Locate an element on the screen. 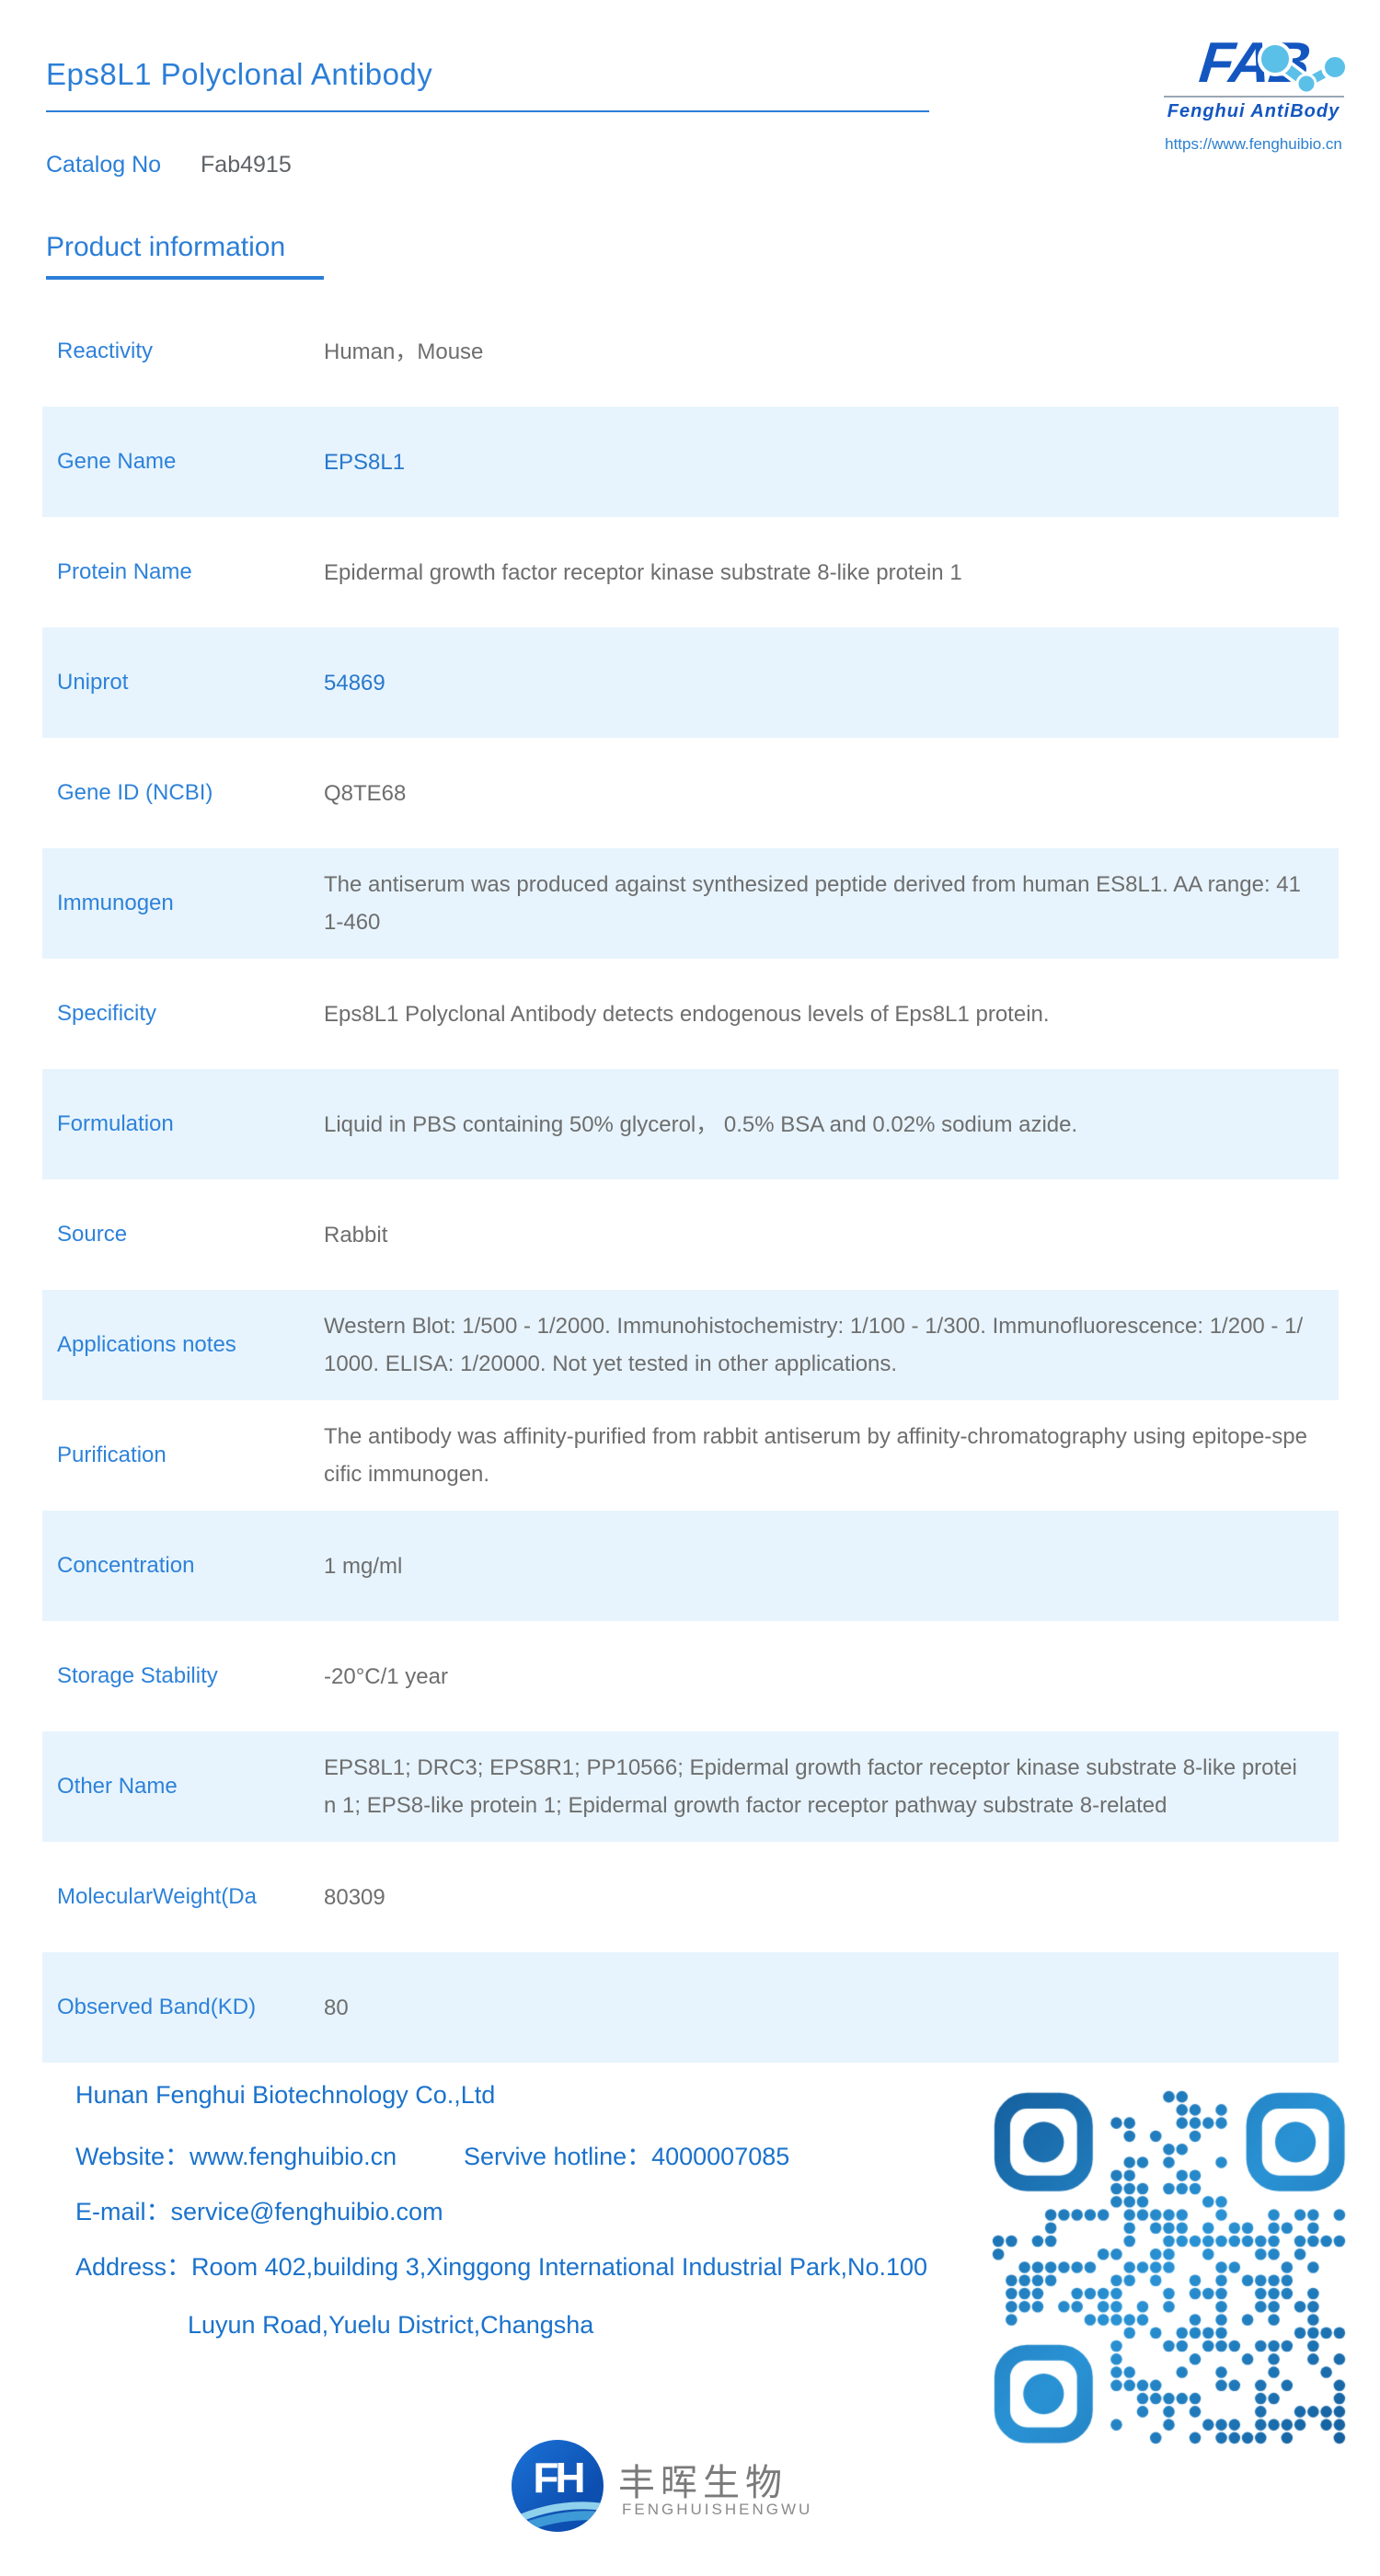  uniprot-link: 54869 is located at coordinates (354, 683).